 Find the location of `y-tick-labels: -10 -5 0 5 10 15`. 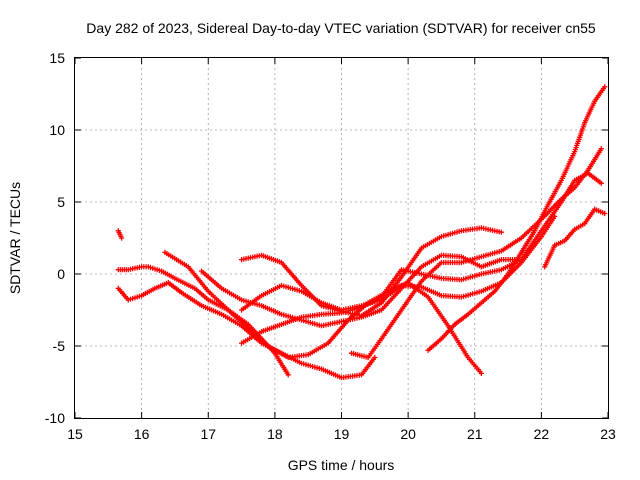

y-tick-labels: -10 -5 0 5 10 15 is located at coordinates (55, 238).